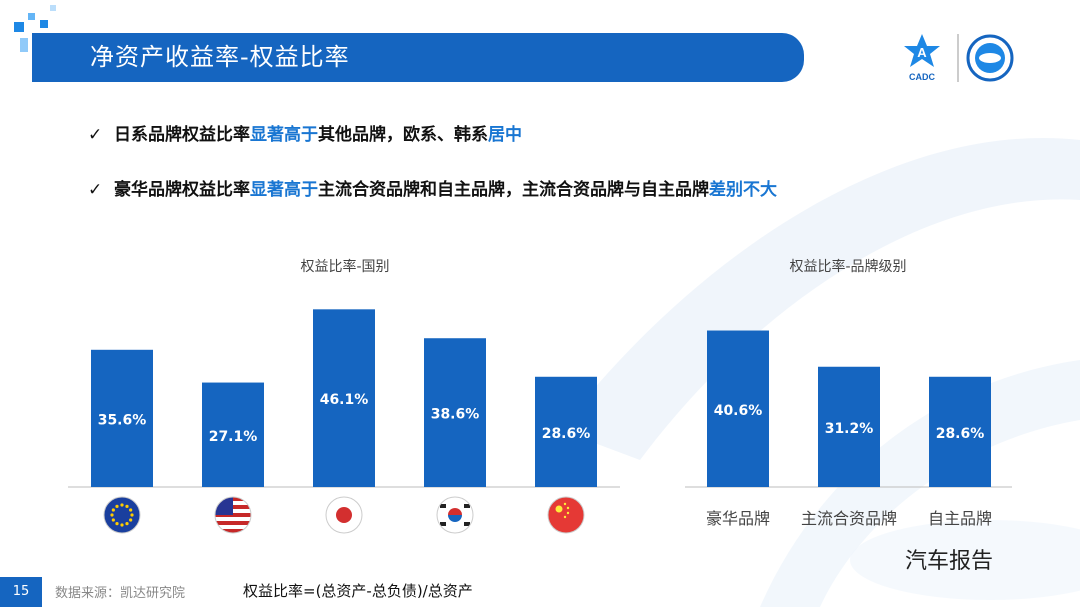 This screenshot has height=607, width=1080. I want to click on bullet-text: 日系品牌权益比率, so click(182, 135).